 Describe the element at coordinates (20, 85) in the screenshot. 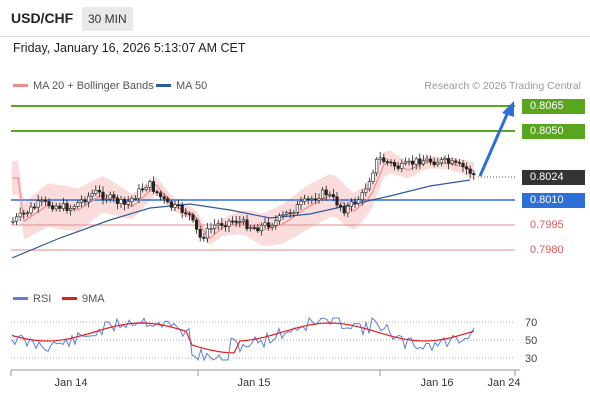

I see `ma20-swatch-icon` at that location.